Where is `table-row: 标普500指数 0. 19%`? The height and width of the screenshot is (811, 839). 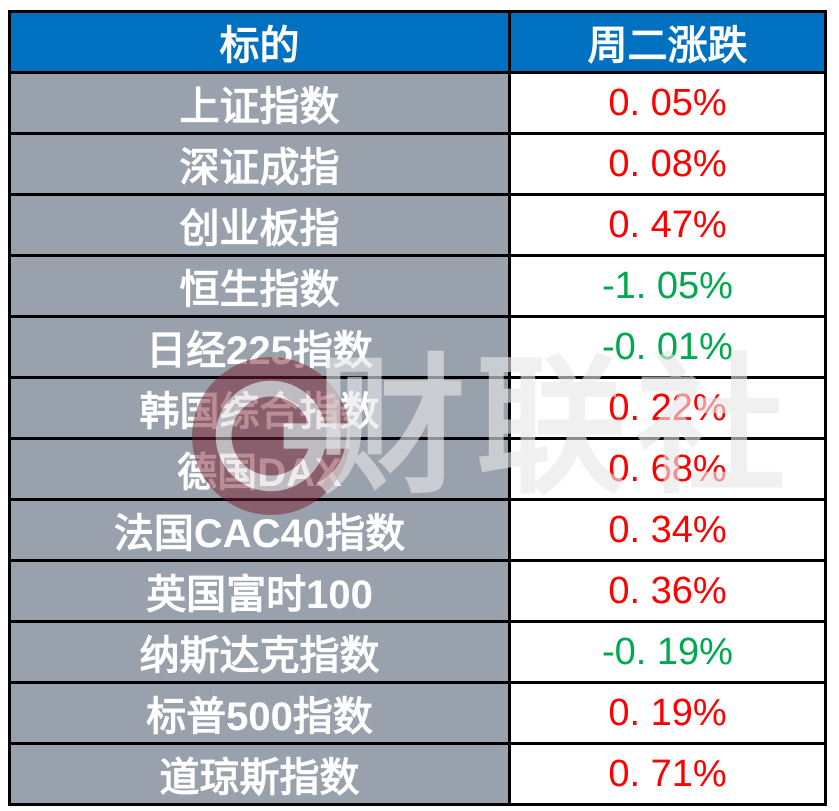 table-row: 标普500指数 0. 19% is located at coordinates (417, 713).